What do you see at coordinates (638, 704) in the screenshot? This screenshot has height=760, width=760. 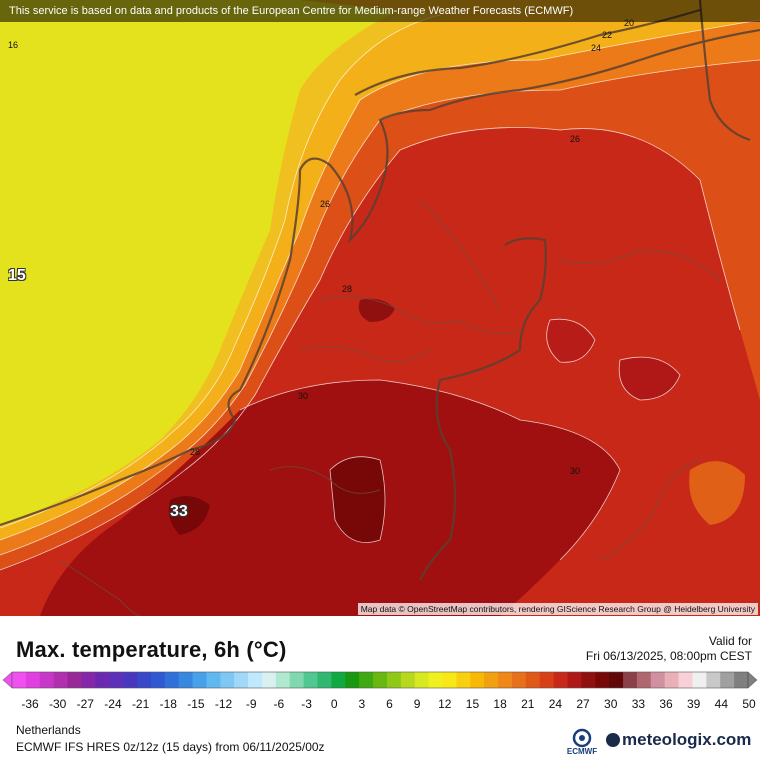 I see `scale-tick-label: 33` at bounding box center [638, 704].